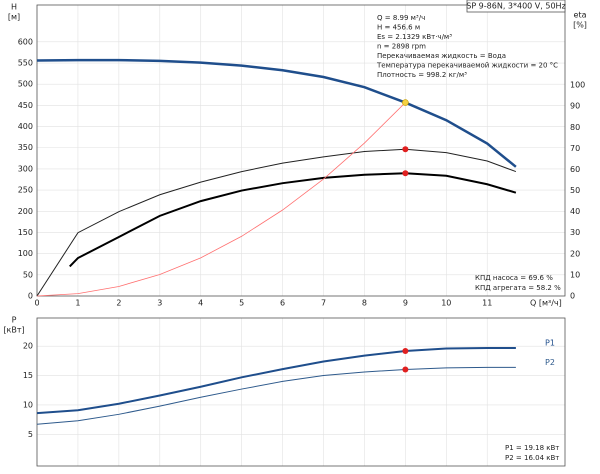 This screenshot has height=474, width=600. What do you see at coordinates (487, 303) in the screenshot?
I see `x-tick-label: 11` at bounding box center [487, 303].